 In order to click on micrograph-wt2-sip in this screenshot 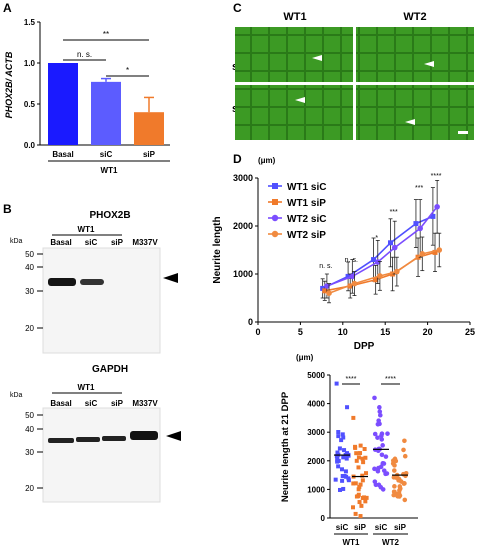, I will do `click(415, 112)`.